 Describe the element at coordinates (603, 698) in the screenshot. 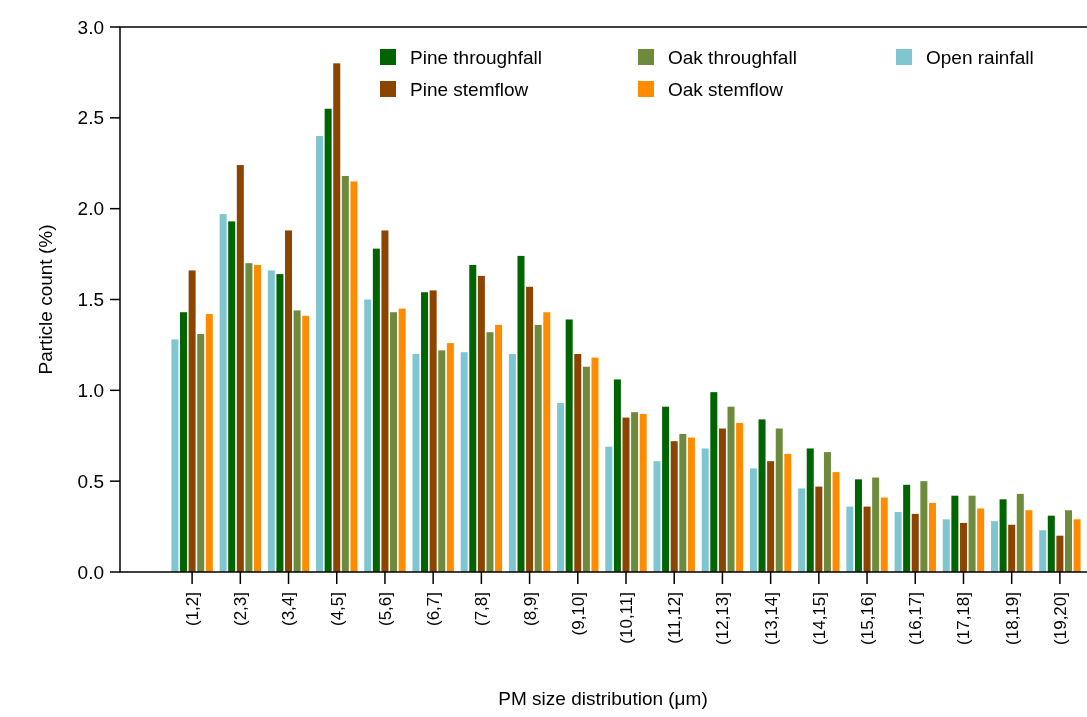

I see `x-axis-title: PM size distribution (μm)` at that location.